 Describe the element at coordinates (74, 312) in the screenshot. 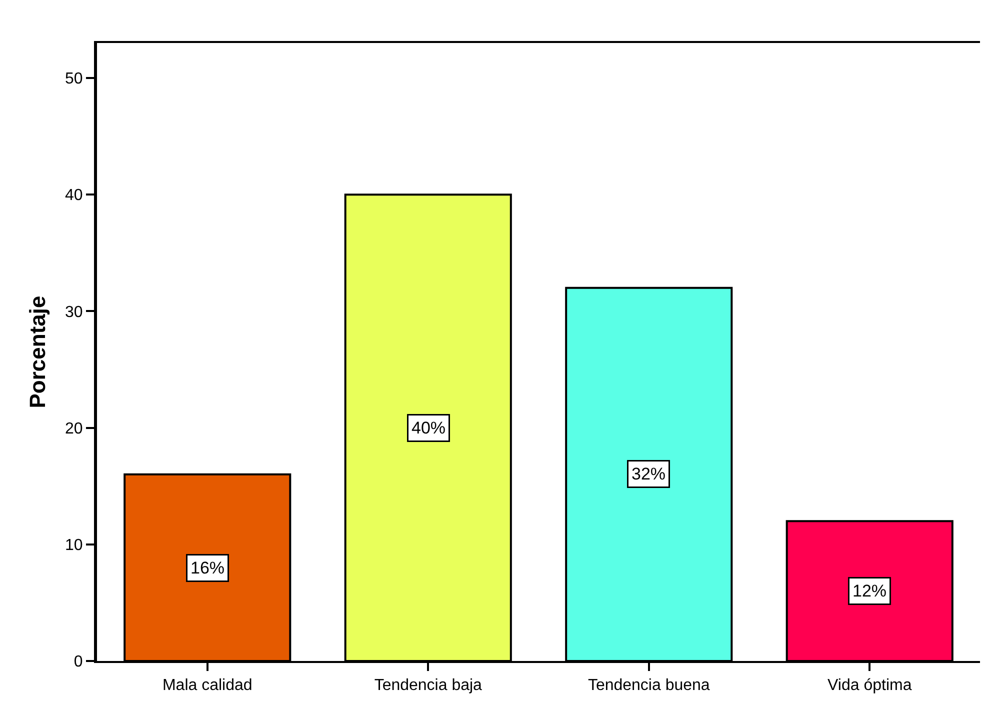

I see `y-tick-label: 30` at that location.